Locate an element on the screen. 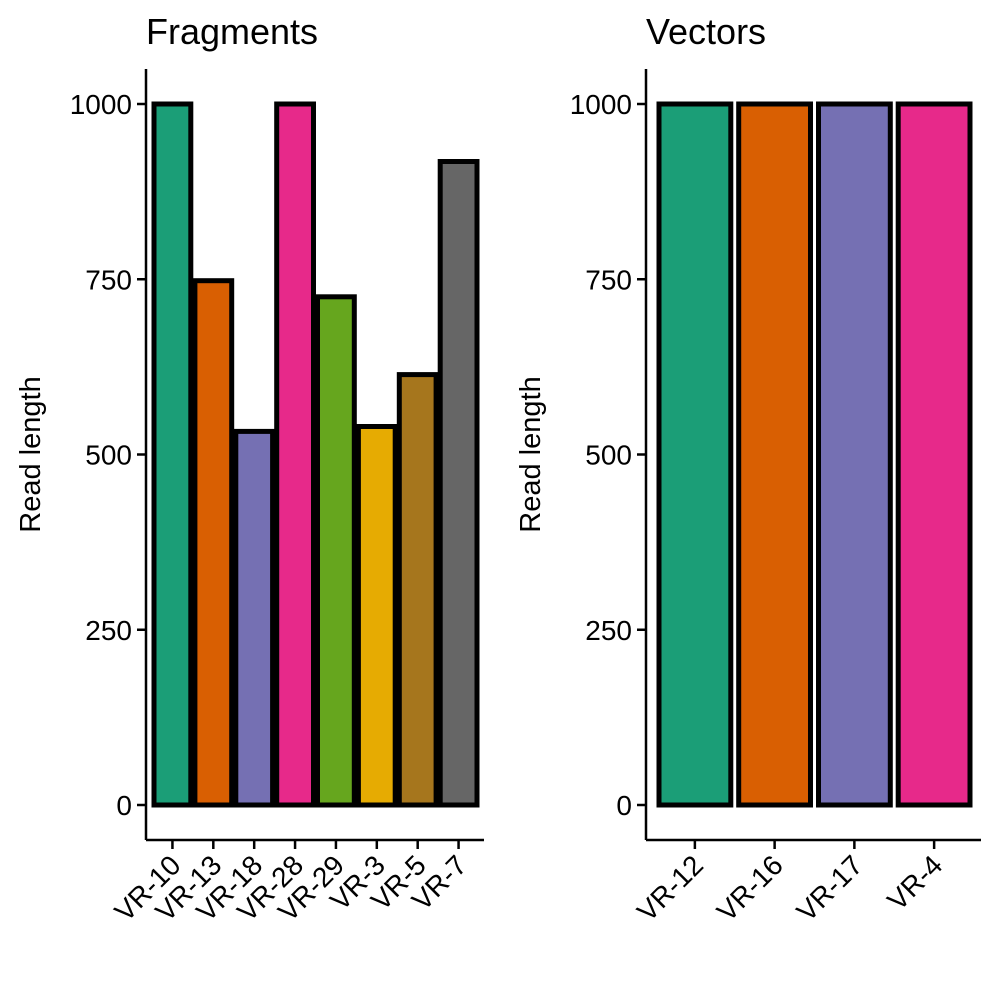 This screenshot has height=1000, width=1000. x-tick-label: VR-4 is located at coordinates (914, 882).